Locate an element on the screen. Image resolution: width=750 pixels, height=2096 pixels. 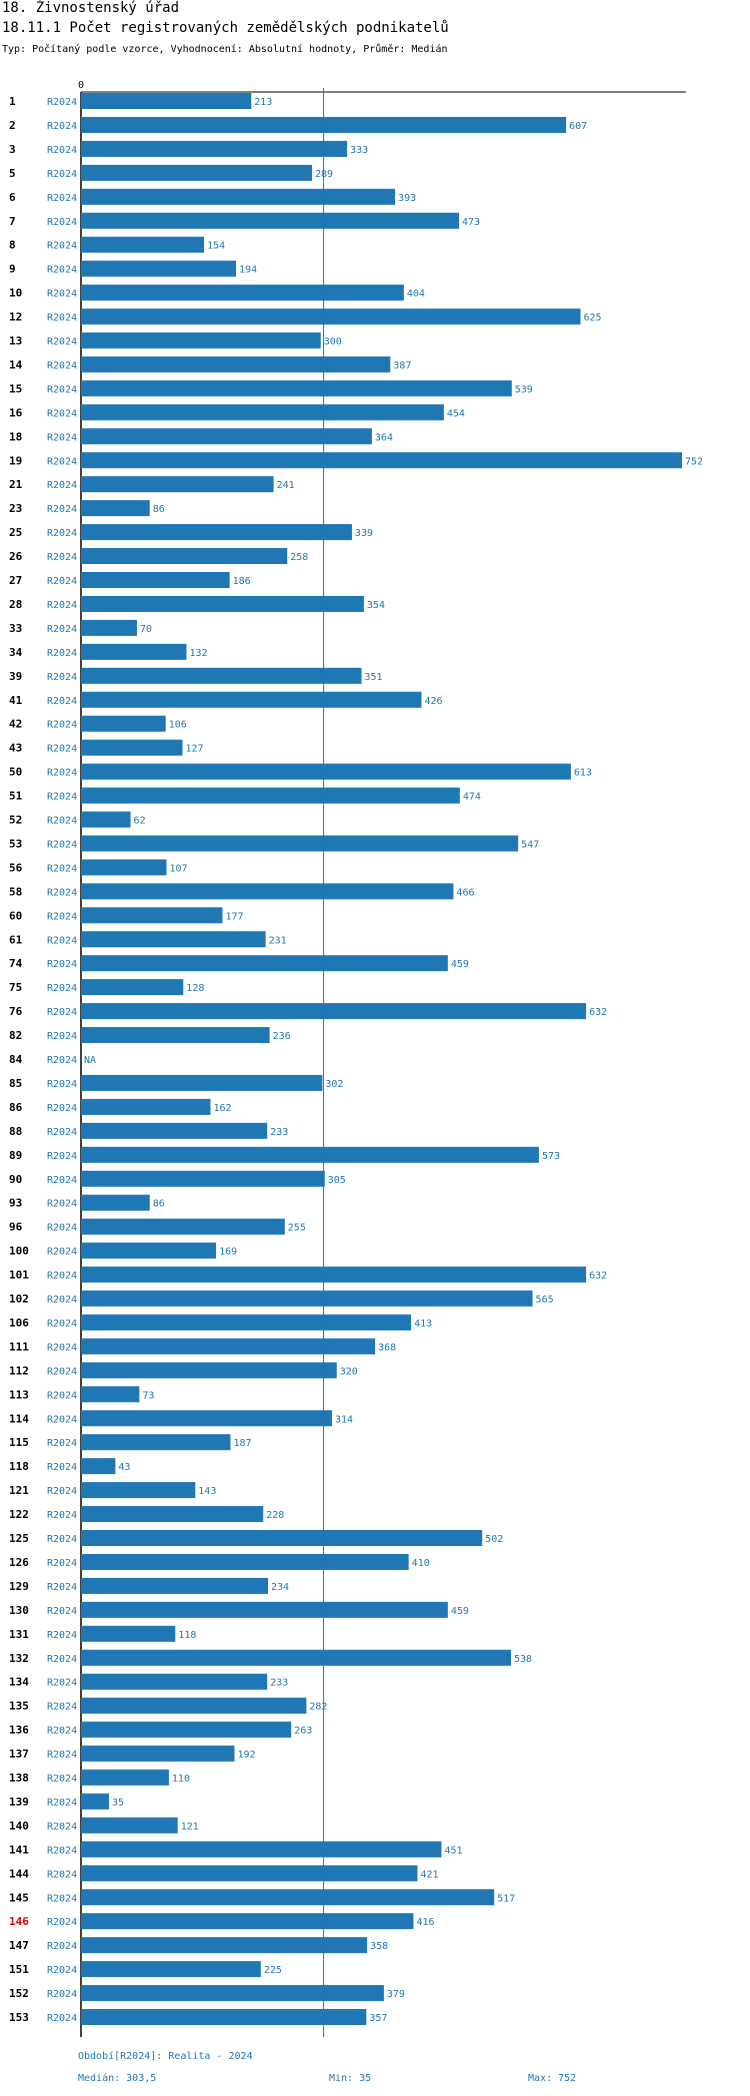
data-label: 231 is located at coordinates (278, 940).